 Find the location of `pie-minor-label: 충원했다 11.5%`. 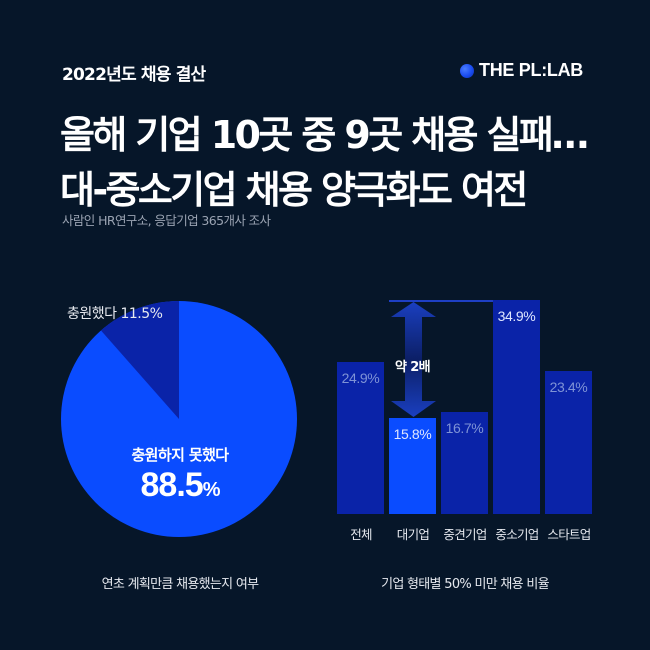

pie-minor-label: 충원했다 11.5% is located at coordinates (115, 314).